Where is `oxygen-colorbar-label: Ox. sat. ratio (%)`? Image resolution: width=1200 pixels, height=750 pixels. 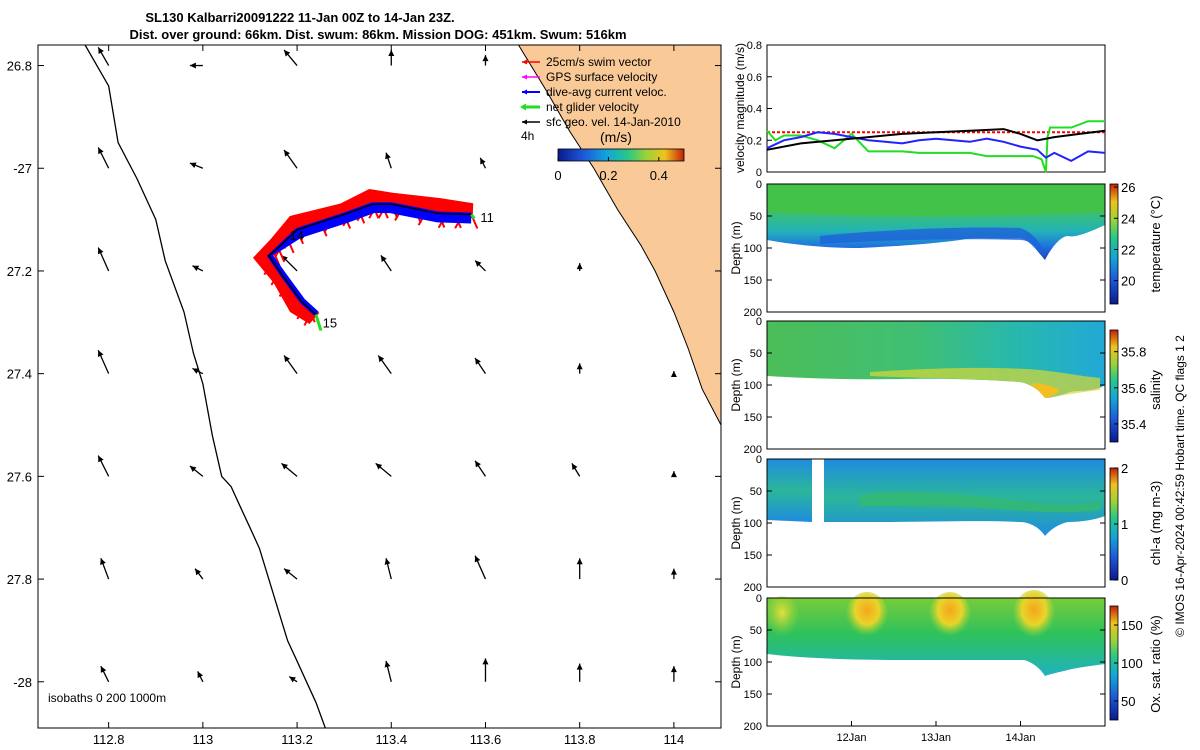 oxygen-colorbar-label: Ox. sat. ratio (%) is located at coordinates (1155, 664).